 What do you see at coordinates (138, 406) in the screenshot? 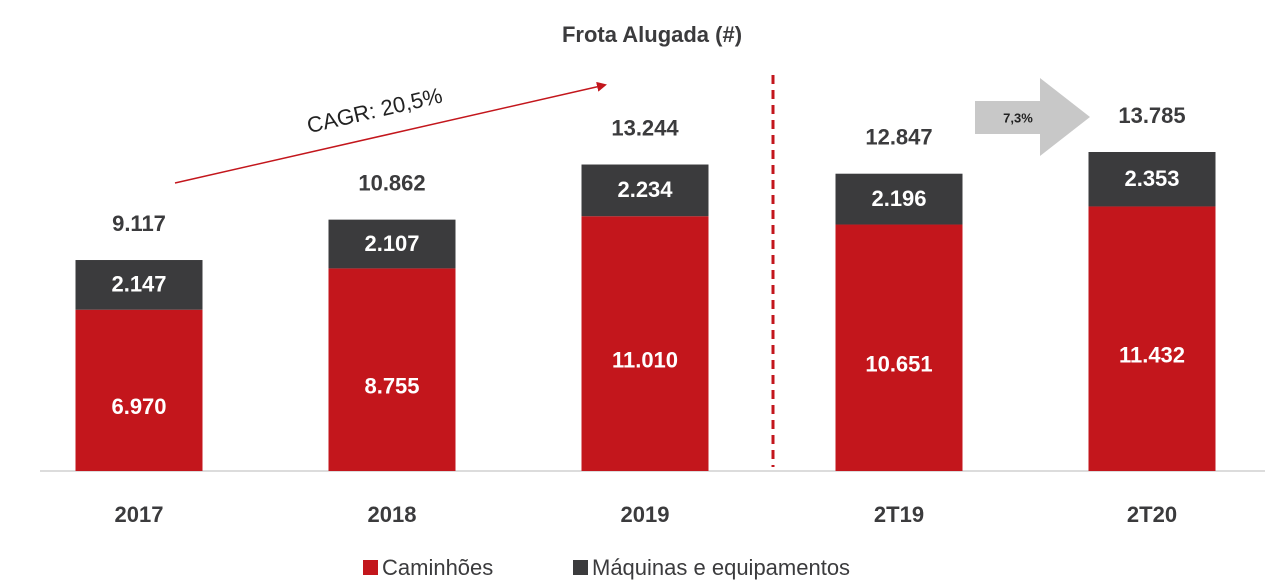
I see `value-label: 6.970` at bounding box center [138, 406].